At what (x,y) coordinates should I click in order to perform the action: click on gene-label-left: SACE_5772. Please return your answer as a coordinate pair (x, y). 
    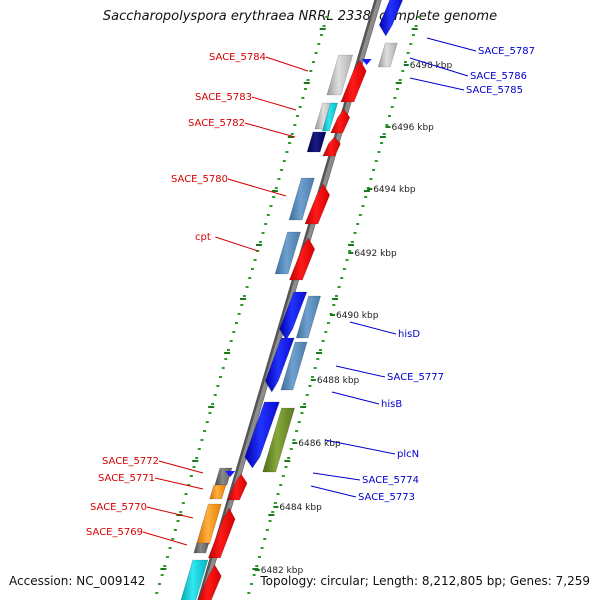
    Looking at the image, I should click on (130, 461).